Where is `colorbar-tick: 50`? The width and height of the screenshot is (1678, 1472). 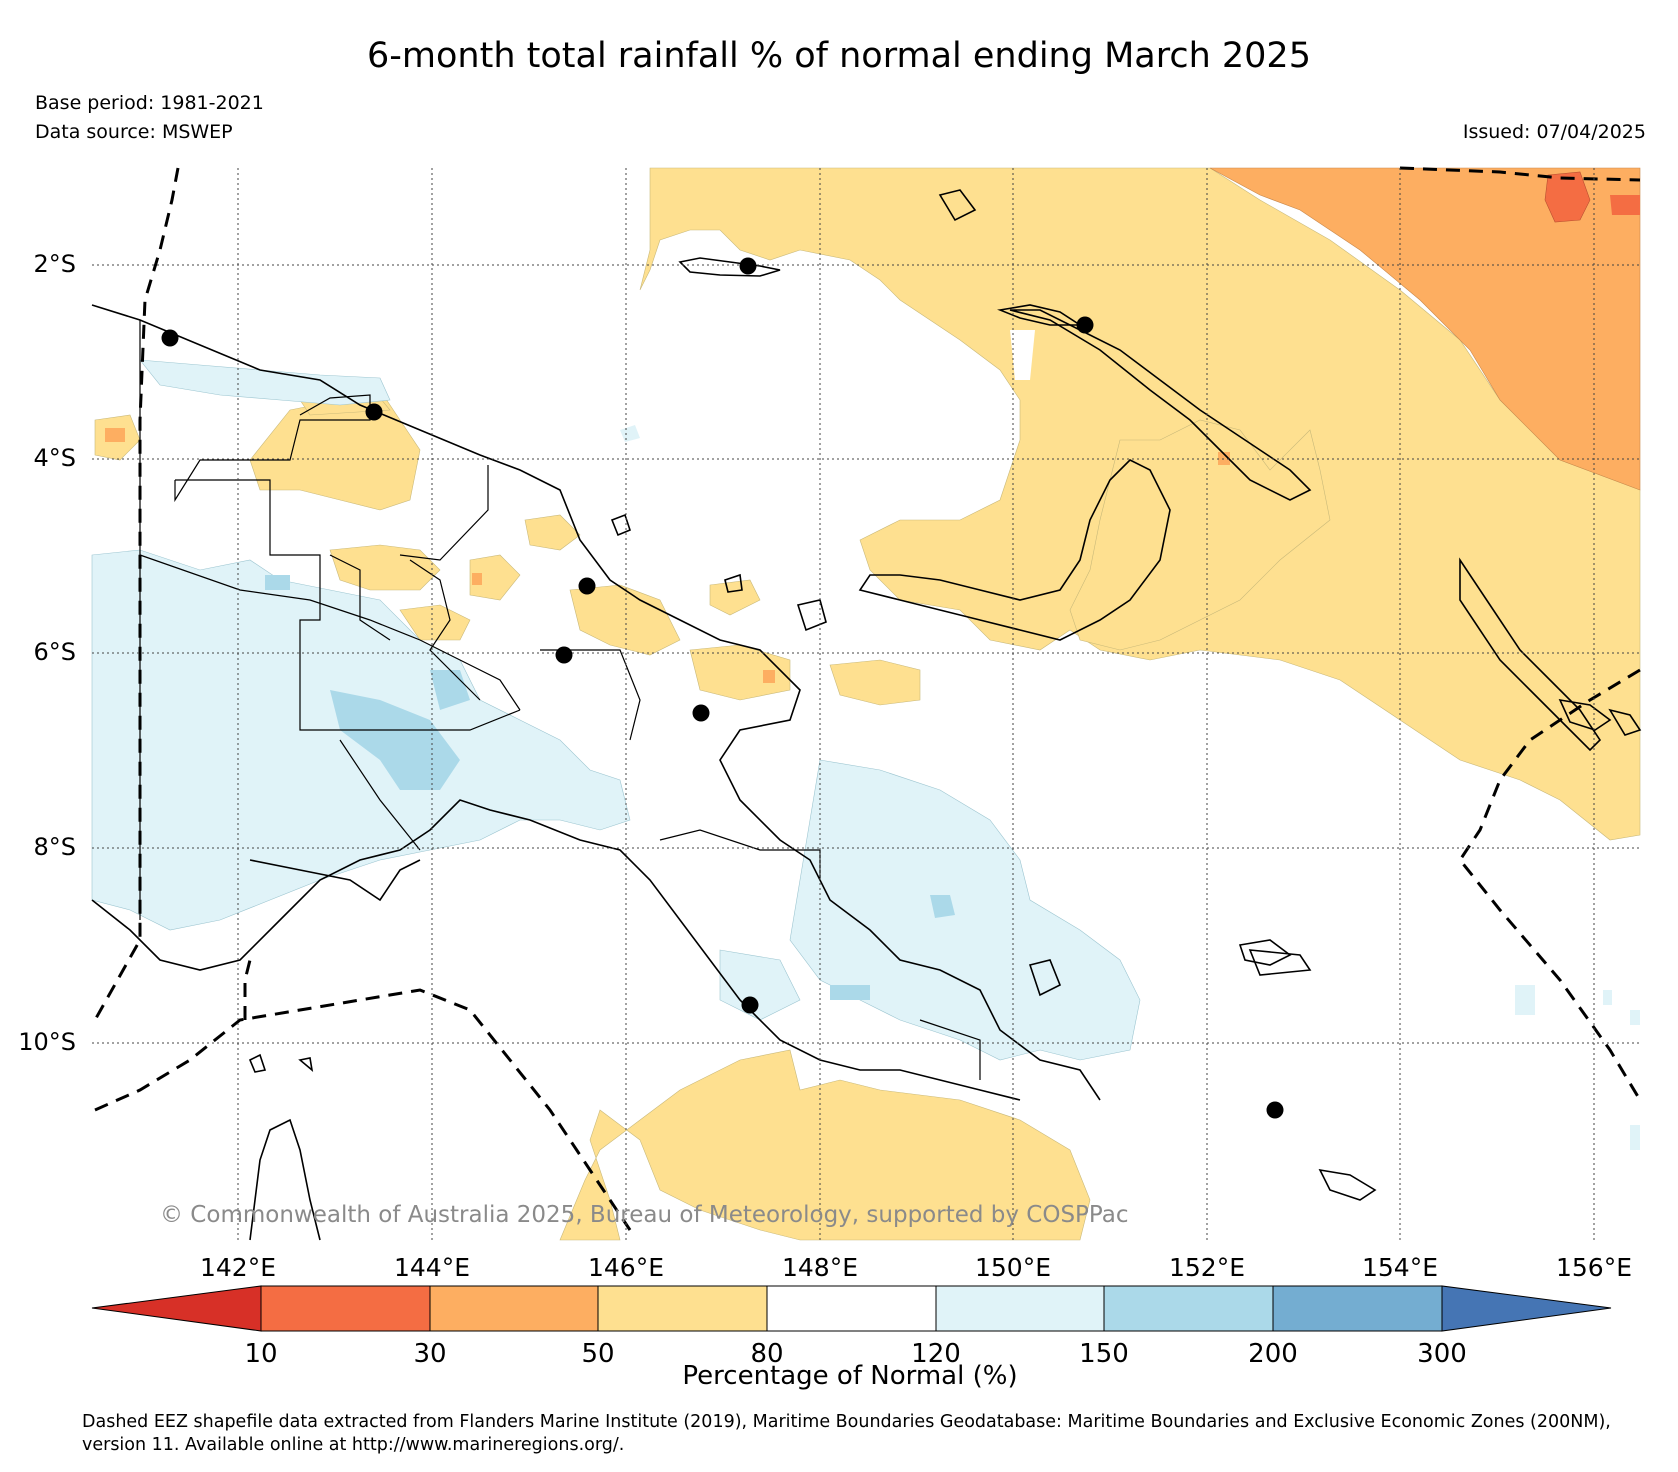
colorbar-tick: 50 is located at coordinates (597, 1354).